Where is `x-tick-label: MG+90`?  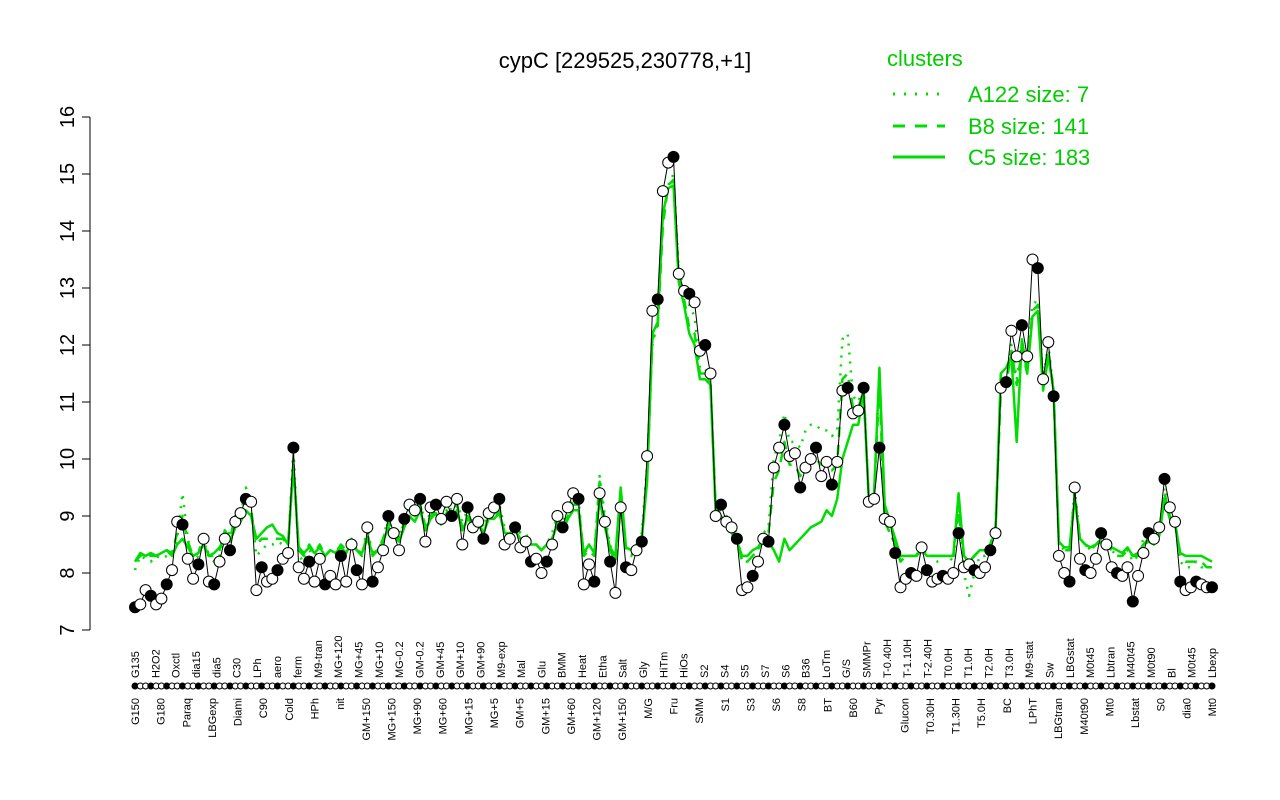
x-tick-label: MG+90 is located at coordinates (418, 716).